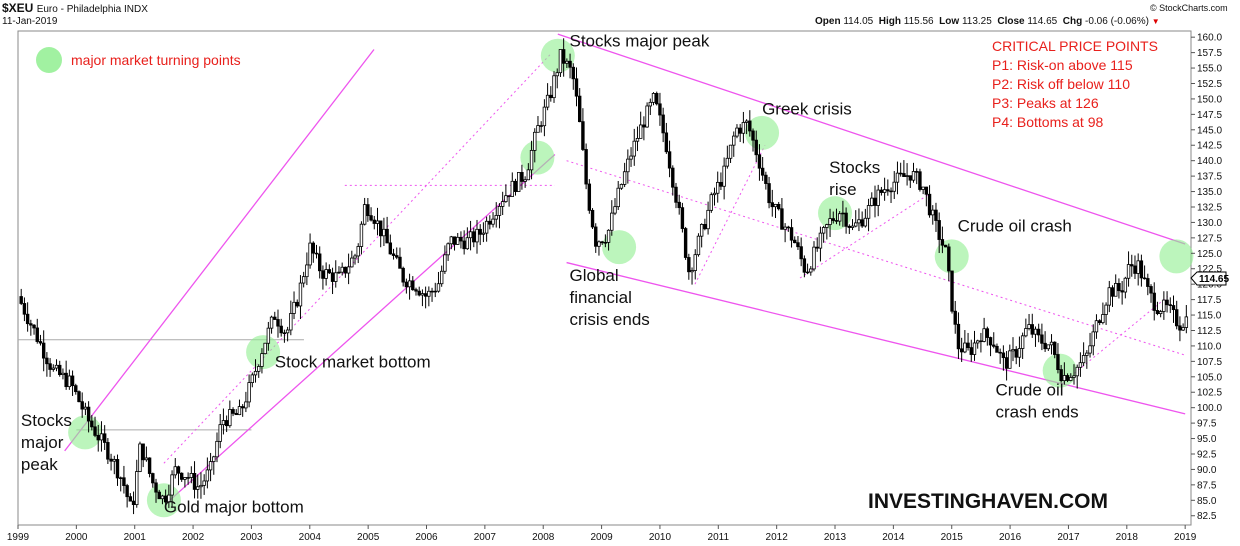 The height and width of the screenshot is (546, 1240). Describe the element at coordinates (1209, 130) in the screenshot. I see `y-tick-label: 145.0` at that location.